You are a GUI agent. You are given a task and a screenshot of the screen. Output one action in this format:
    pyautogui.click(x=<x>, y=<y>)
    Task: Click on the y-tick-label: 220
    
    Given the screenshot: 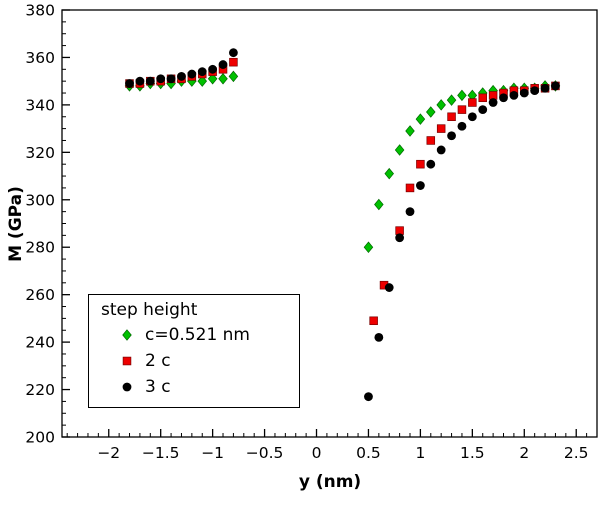 What is the action you would take?
    pyautogui.click(x=40, y=390)
    